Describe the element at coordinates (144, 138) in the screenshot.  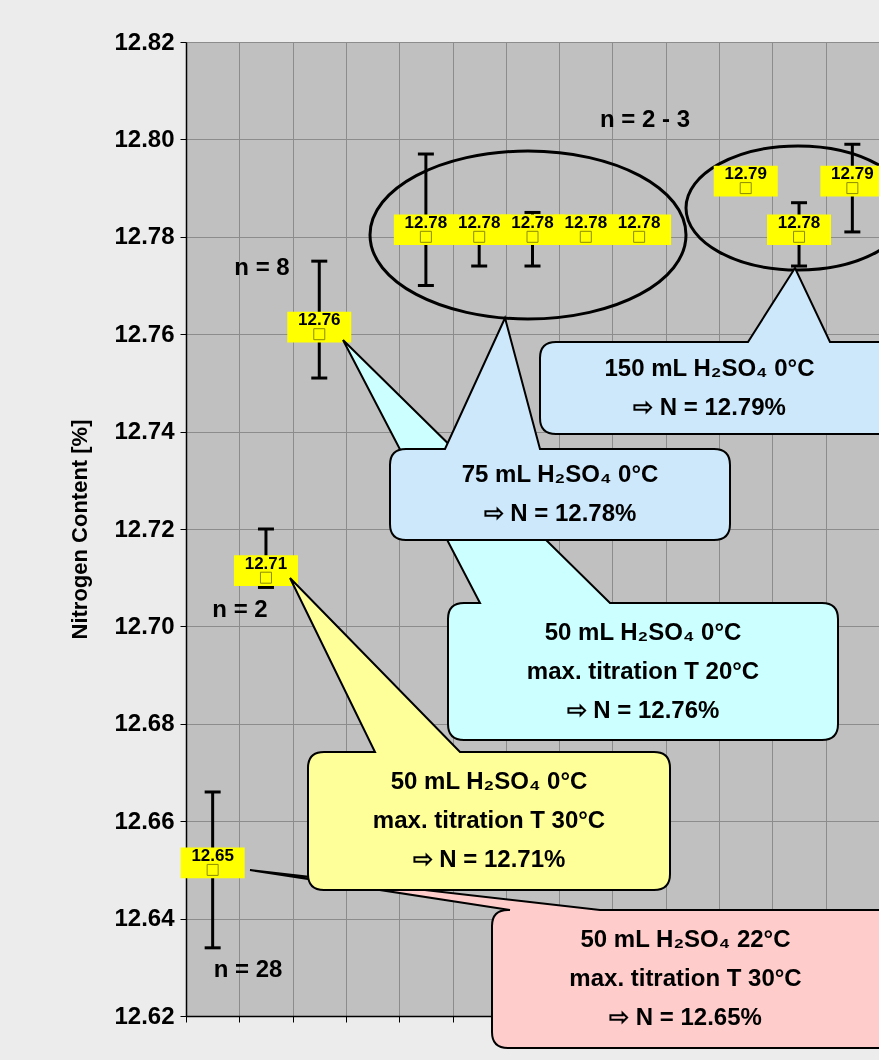
I see `y-tick-label: 12.80` at that location.